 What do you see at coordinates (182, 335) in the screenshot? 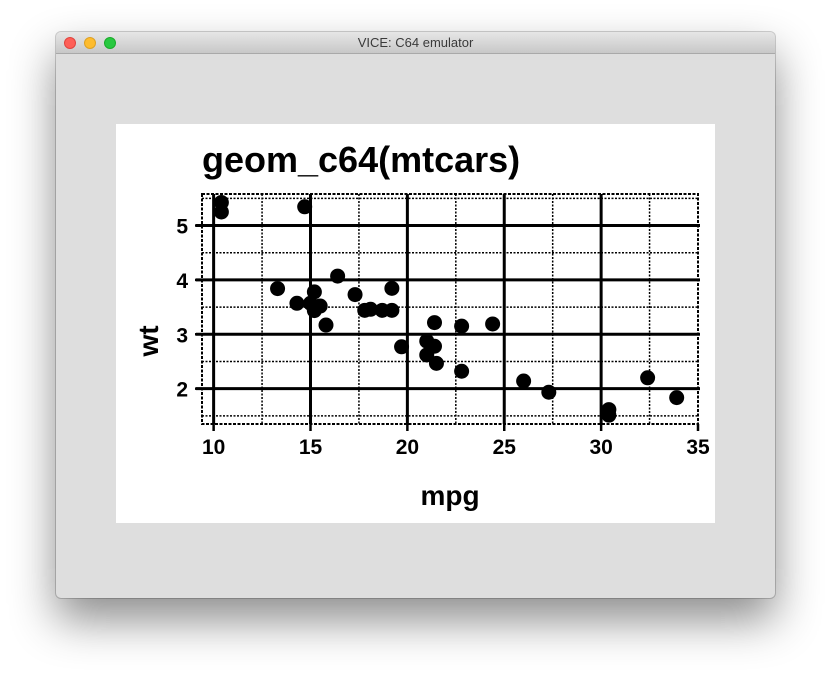
I see `y-tick-label: 3` at bounding box center [182, 335].